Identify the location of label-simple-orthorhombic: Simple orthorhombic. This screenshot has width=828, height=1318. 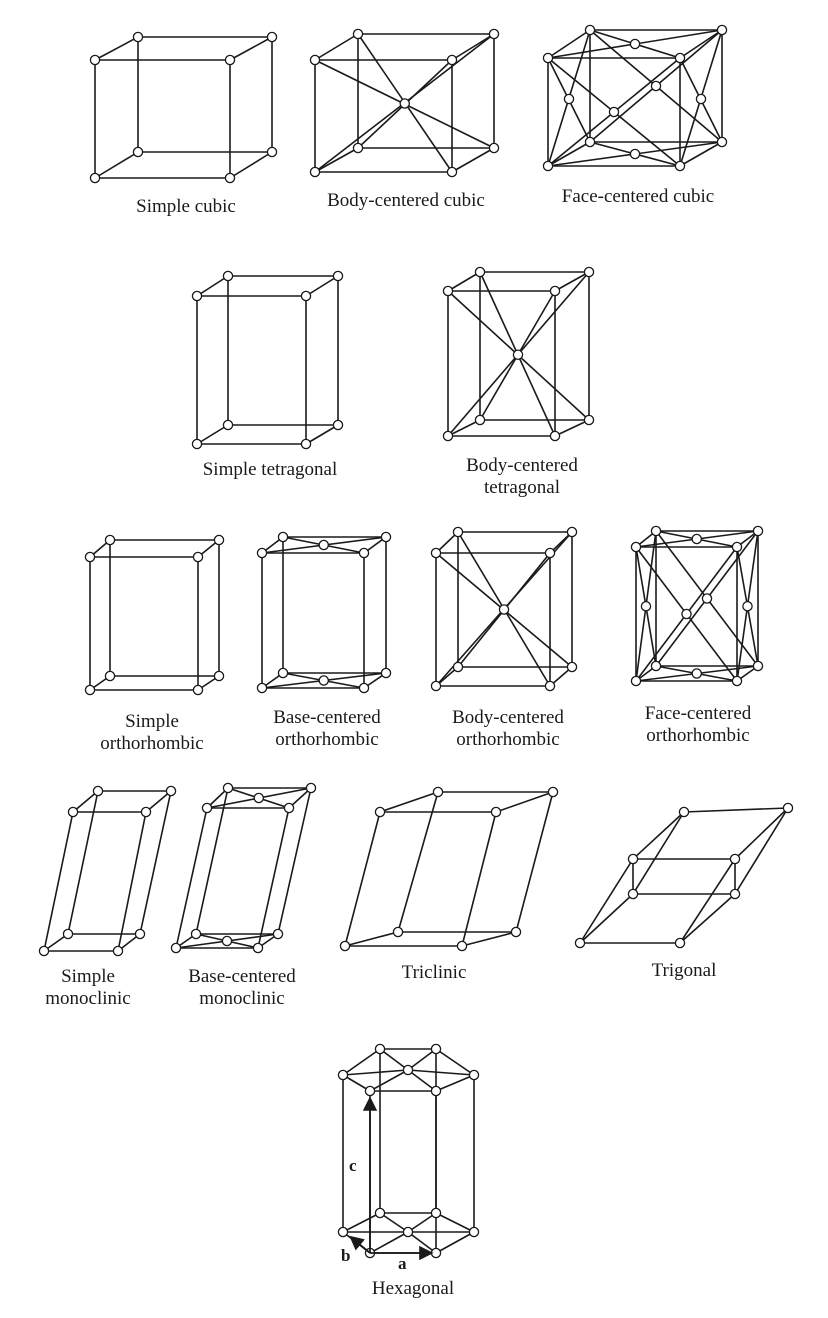
(152, 732).